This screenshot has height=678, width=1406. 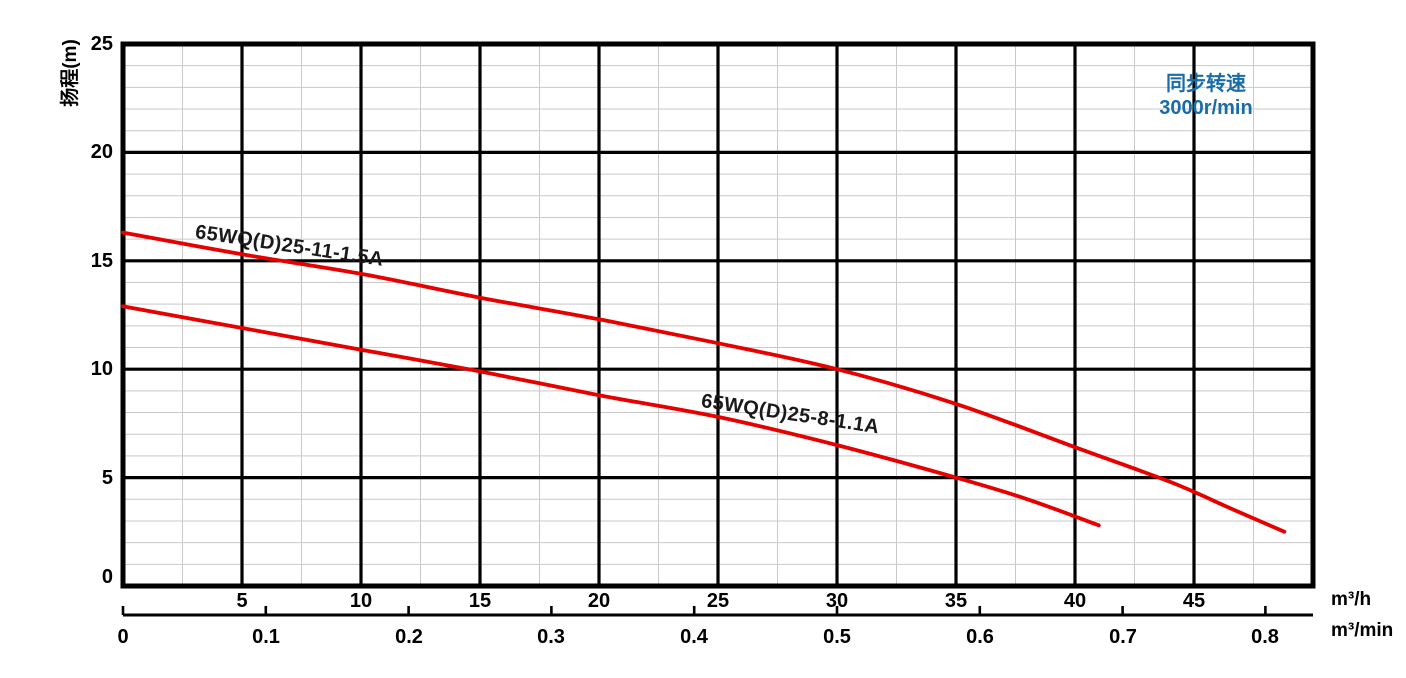 What do you see at coordinates (101, 369) in the screenshot?
I see `y-tick-10: 10` at bounding box center [101, 369].